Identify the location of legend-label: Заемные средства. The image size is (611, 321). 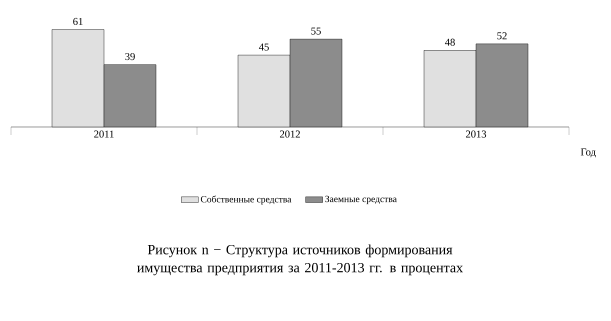
(361, 200).